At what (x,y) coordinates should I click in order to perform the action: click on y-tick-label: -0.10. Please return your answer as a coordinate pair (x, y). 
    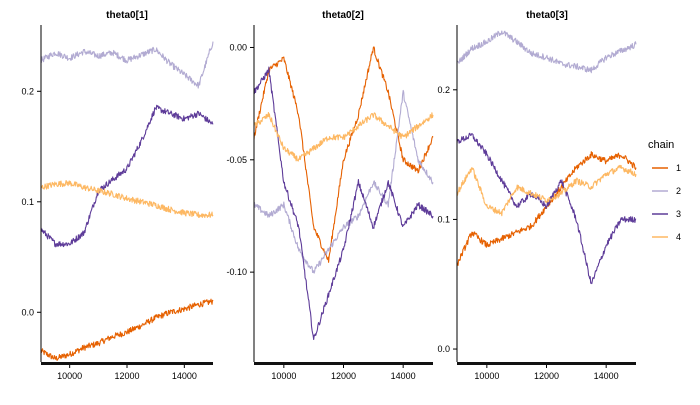
    Looking at the image, I should click on (236, 272).